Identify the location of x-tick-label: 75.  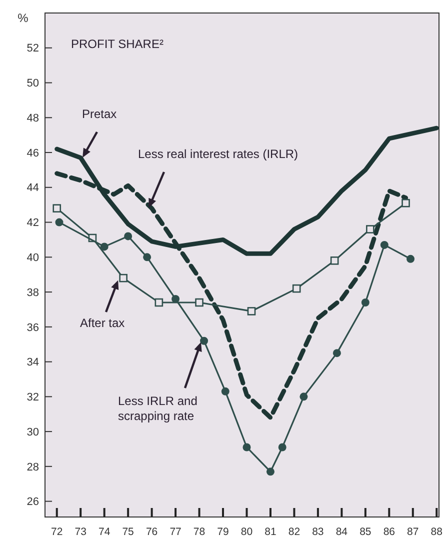
(128, 532).